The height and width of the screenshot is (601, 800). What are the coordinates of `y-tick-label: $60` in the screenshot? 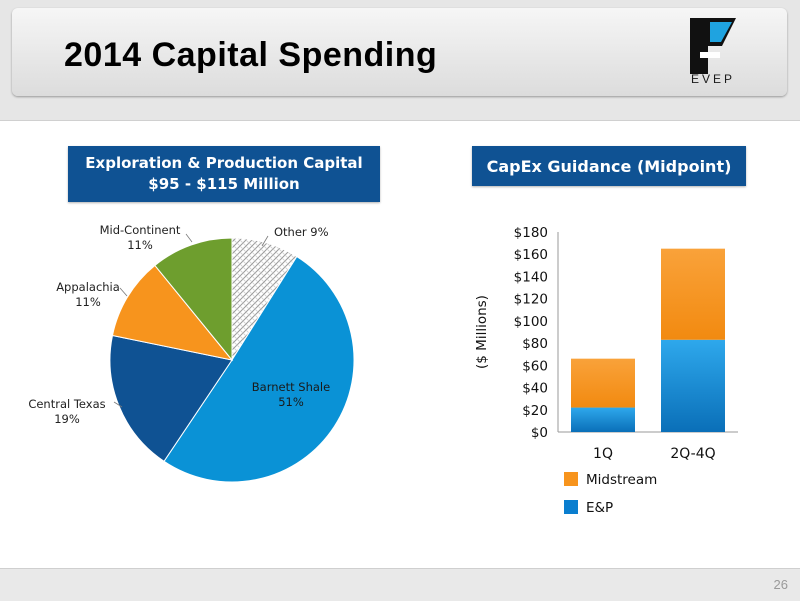 It's located at (535, 366).